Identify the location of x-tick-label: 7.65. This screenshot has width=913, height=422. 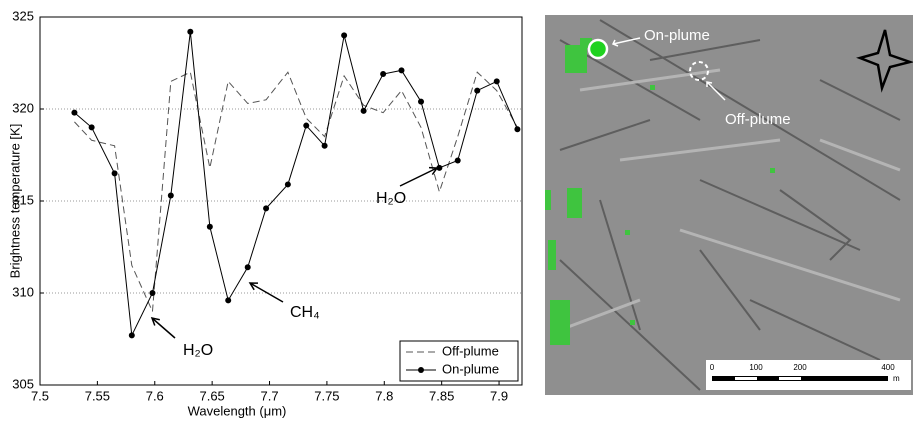
(211, 395).